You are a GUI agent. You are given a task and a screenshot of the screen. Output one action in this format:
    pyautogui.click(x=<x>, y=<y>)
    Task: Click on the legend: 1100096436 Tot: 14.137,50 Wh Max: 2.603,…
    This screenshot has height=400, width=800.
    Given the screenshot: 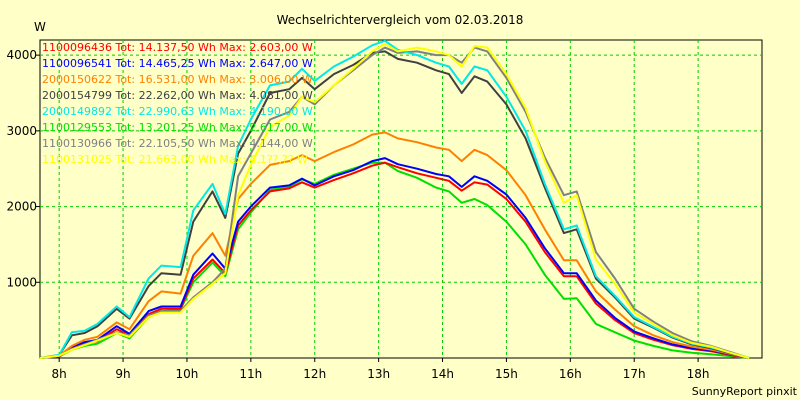 What is the action you would take?
    pyautogui.click(x=177, y=103)
    